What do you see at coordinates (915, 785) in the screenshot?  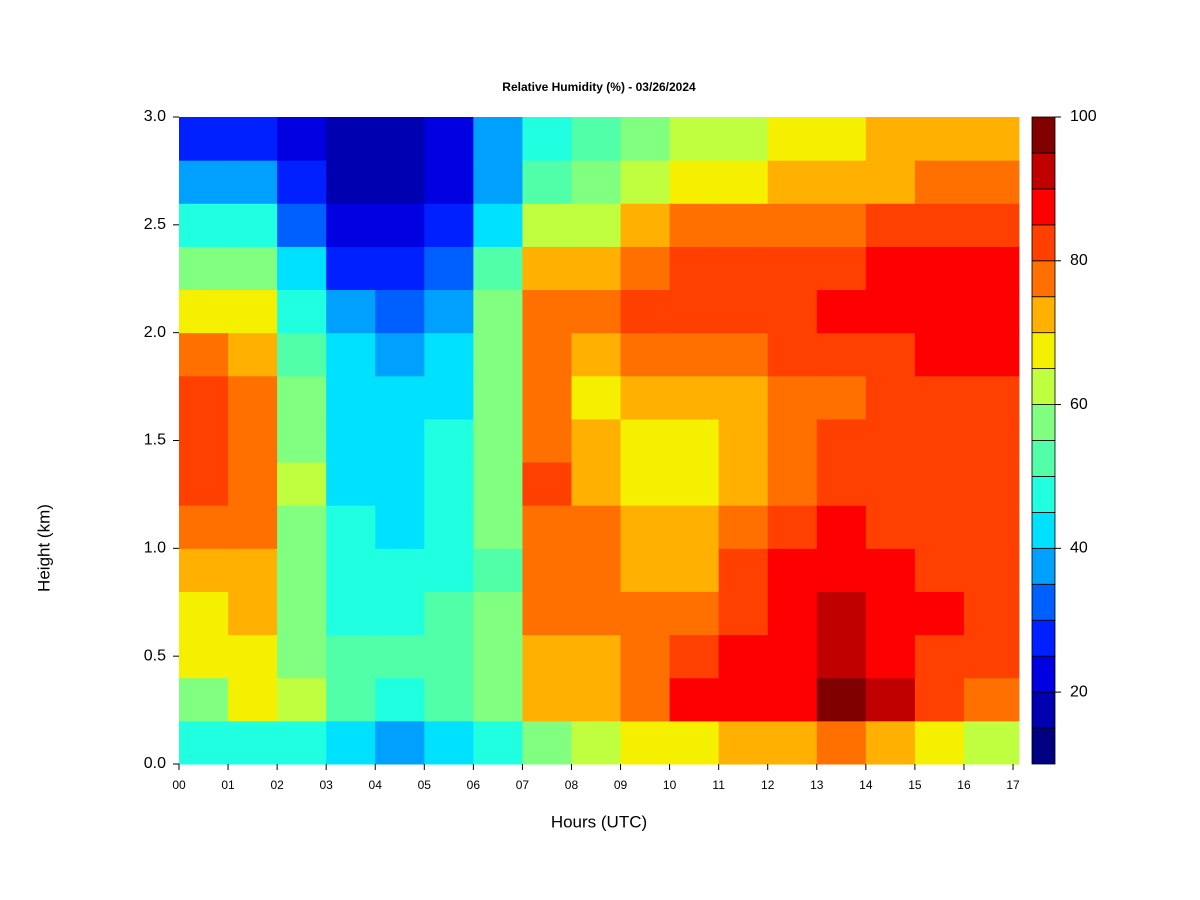 I see `x-tick-label: 15` at bounding box center [915, 785].